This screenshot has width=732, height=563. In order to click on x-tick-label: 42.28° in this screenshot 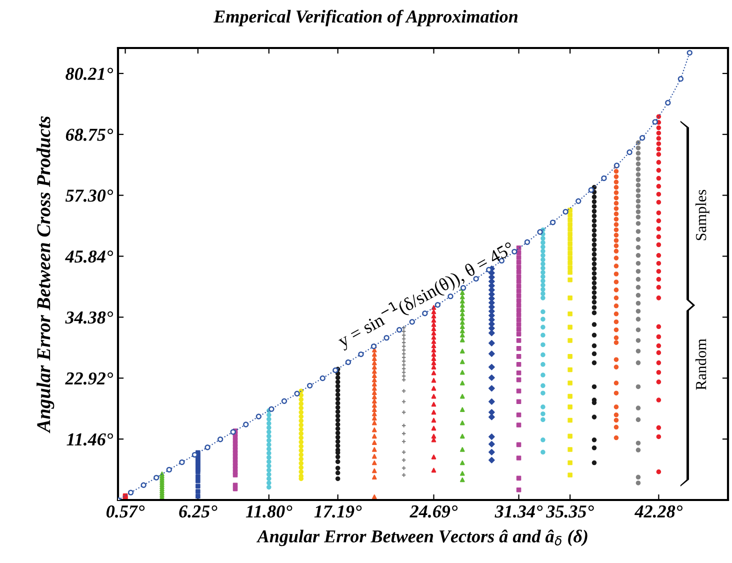, I will do `click(658, 511)`.